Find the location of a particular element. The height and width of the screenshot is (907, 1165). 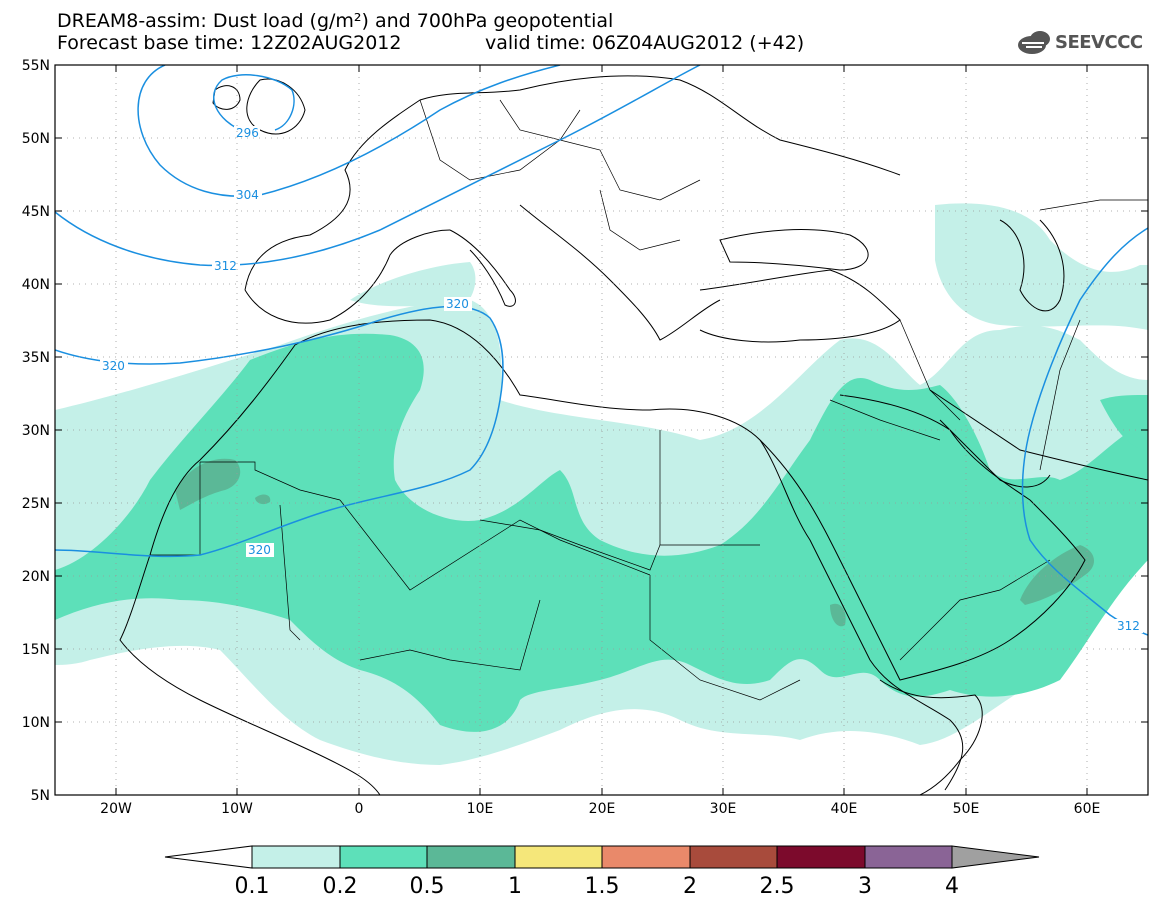

colorbar-labels: 0.1 0.2 0.5 1 1.5 2 2.5 3 4 is located at coordinates (597, 886).